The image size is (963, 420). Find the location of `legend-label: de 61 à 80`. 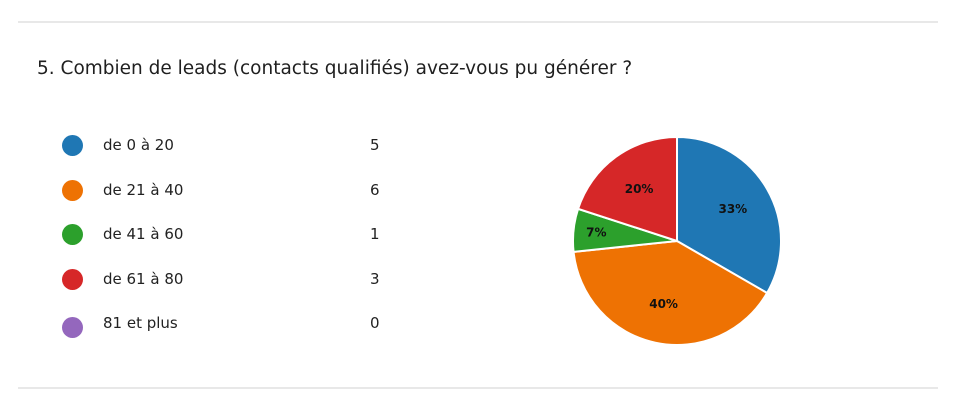

legend-label: de 61 à 80 is located at coordinates (143, 278).